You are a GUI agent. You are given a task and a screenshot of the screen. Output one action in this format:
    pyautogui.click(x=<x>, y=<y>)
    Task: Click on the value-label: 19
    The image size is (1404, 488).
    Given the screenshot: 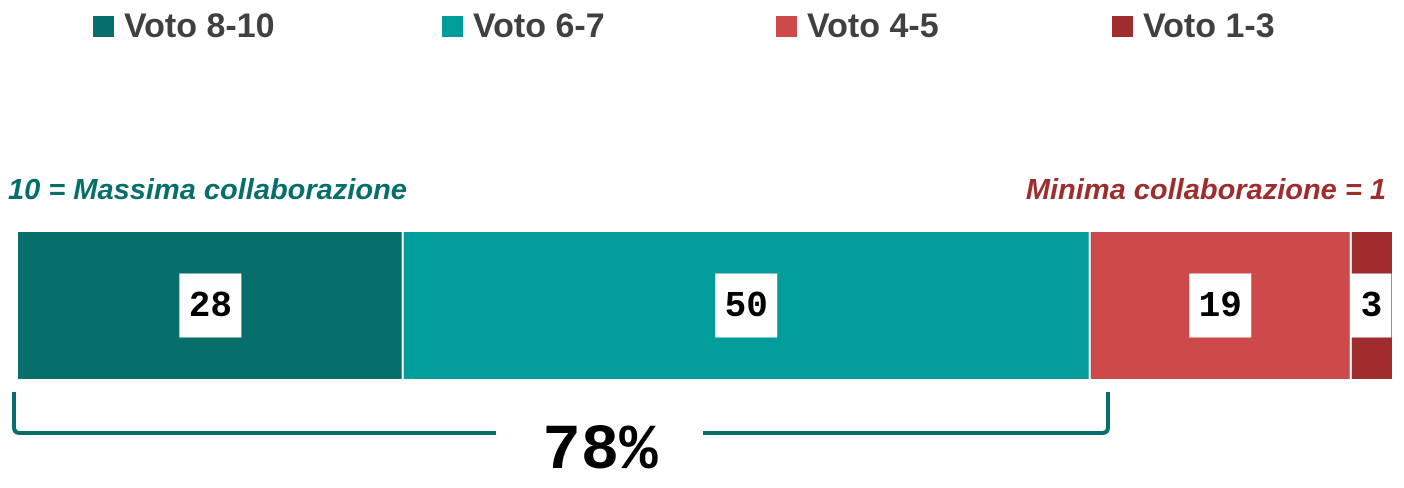 What is the action you would take?
    pyautogui.click(x=1220, y=306)
    